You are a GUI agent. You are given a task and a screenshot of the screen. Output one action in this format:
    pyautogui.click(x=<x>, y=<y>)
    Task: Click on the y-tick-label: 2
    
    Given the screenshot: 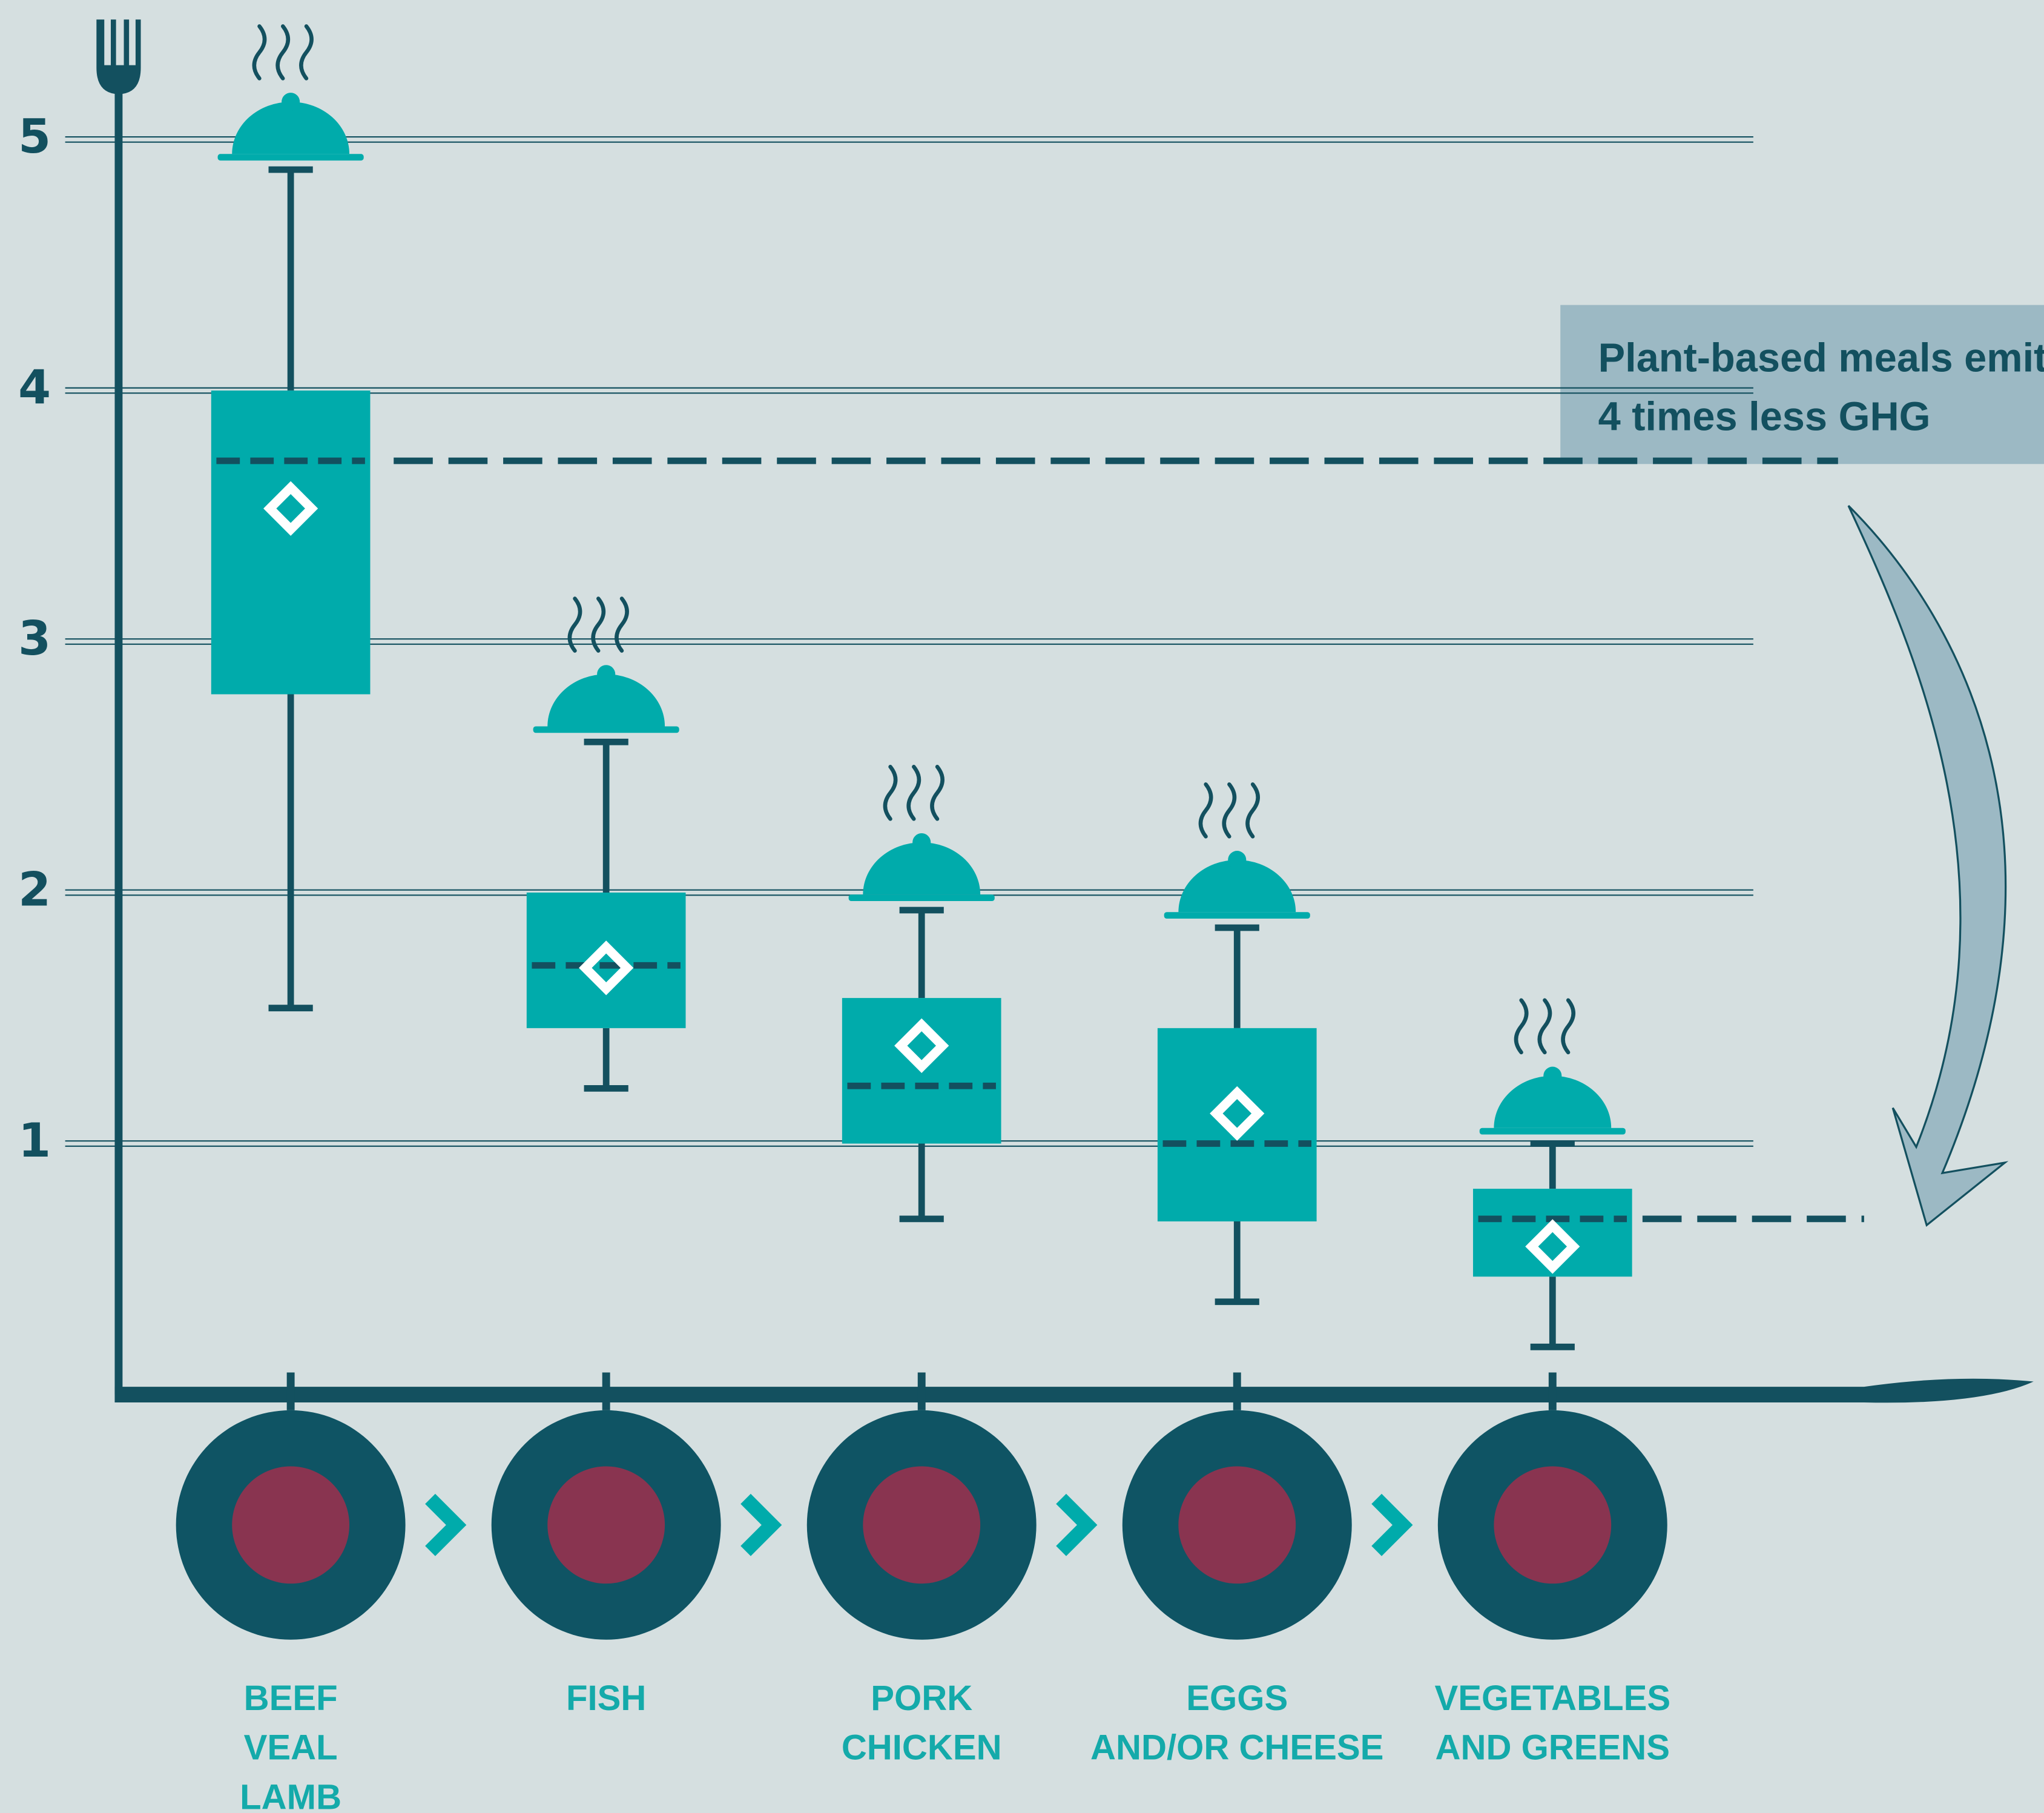 What is the action you would take?
    pyautogui.click(x=34, y=889)
    